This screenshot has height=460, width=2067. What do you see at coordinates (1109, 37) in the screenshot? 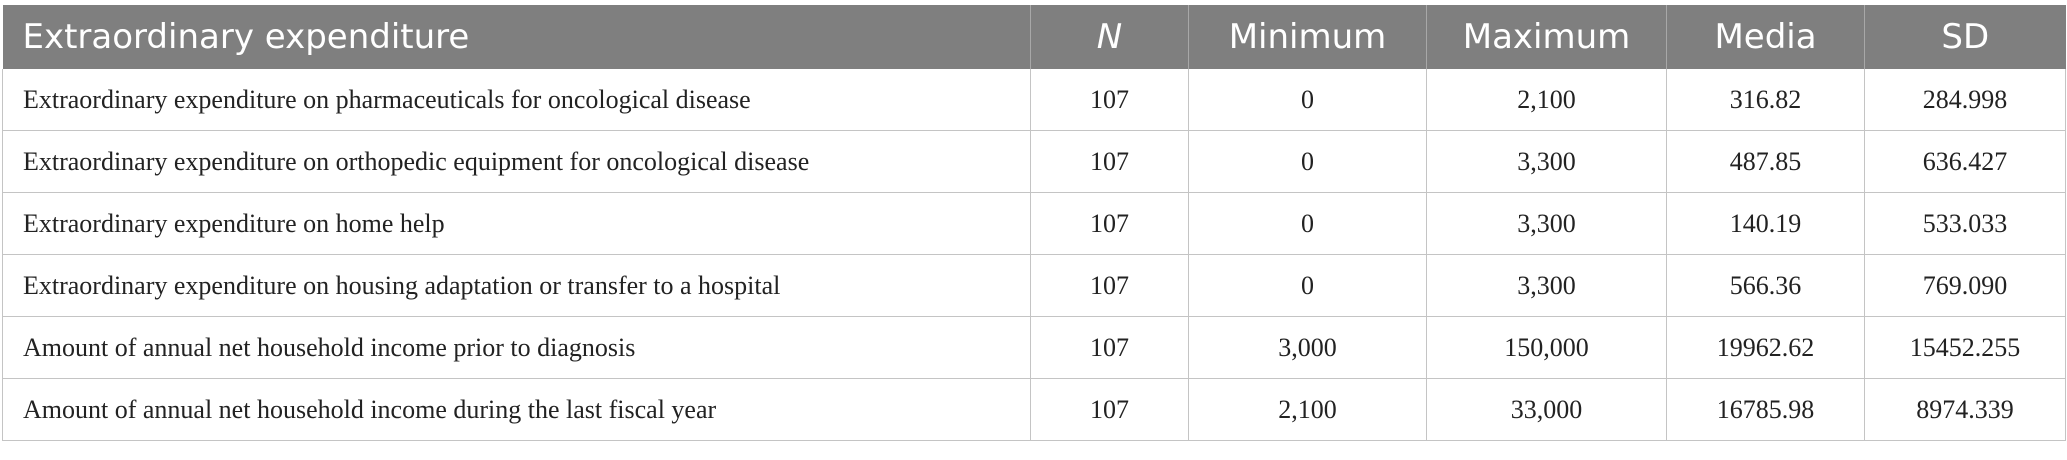
I see `header-n: N` at bounding box center [1109, 37].